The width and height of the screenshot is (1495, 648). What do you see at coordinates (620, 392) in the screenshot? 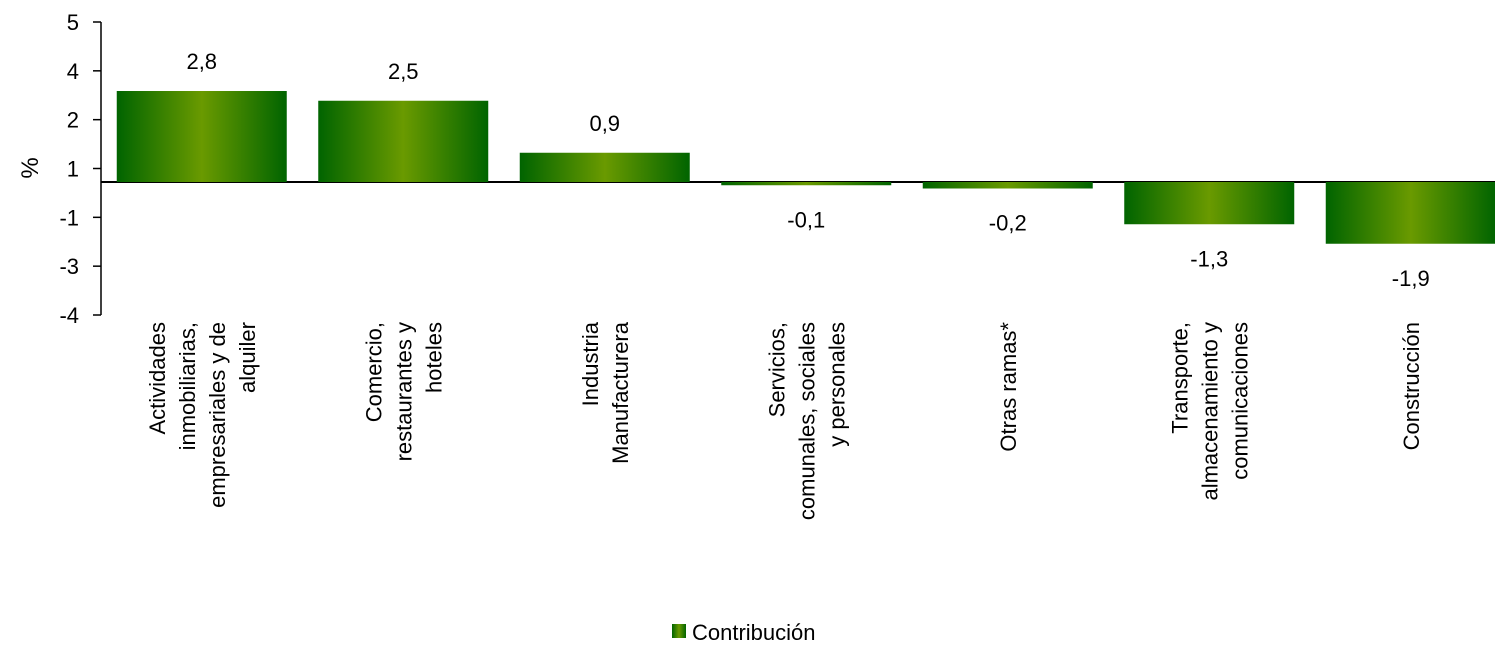
I see `category-label-line: Manufacturera` at bounding box center [620, 392].